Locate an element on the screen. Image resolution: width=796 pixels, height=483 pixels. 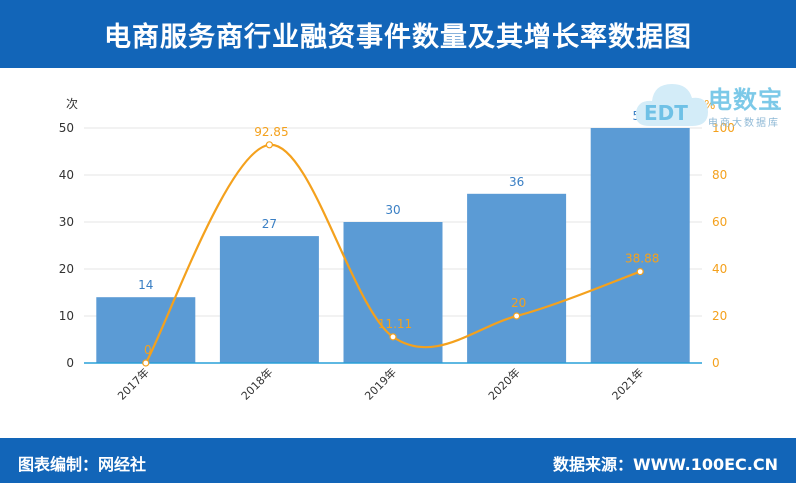
line-data-label: 11.11 is located at coordinates (395, 324).